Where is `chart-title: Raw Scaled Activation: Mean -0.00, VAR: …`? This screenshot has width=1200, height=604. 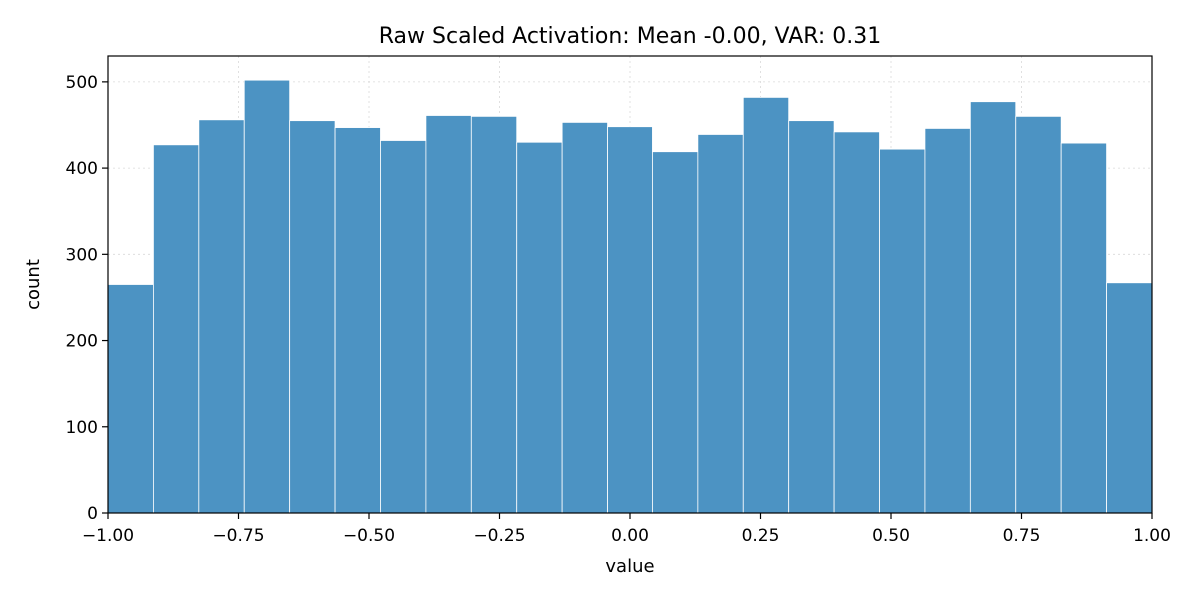 chart-title: Raw Scaled Activation: Mean -0.00, VAR: … is located at coordinates (630, 36).